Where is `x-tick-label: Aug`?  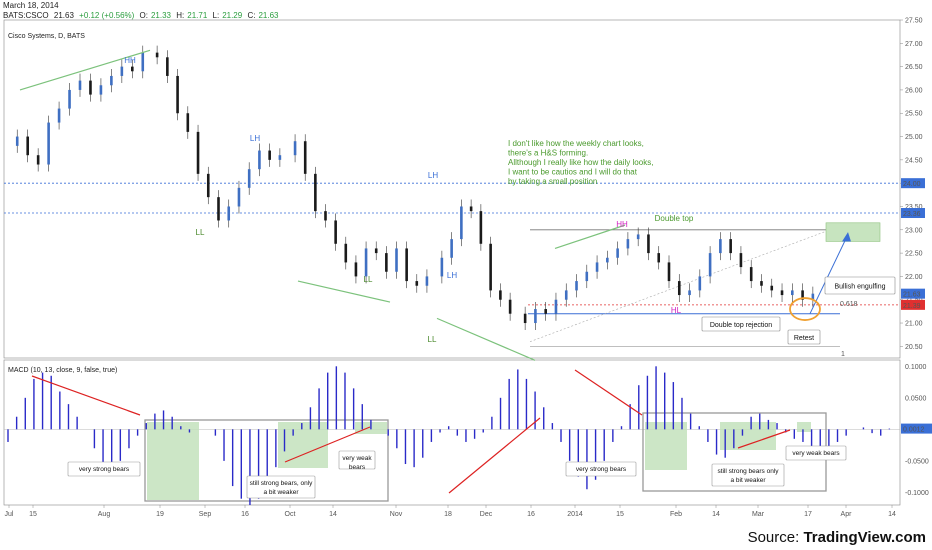
x-tick-label: Aug is located at coordinates (104, 514).